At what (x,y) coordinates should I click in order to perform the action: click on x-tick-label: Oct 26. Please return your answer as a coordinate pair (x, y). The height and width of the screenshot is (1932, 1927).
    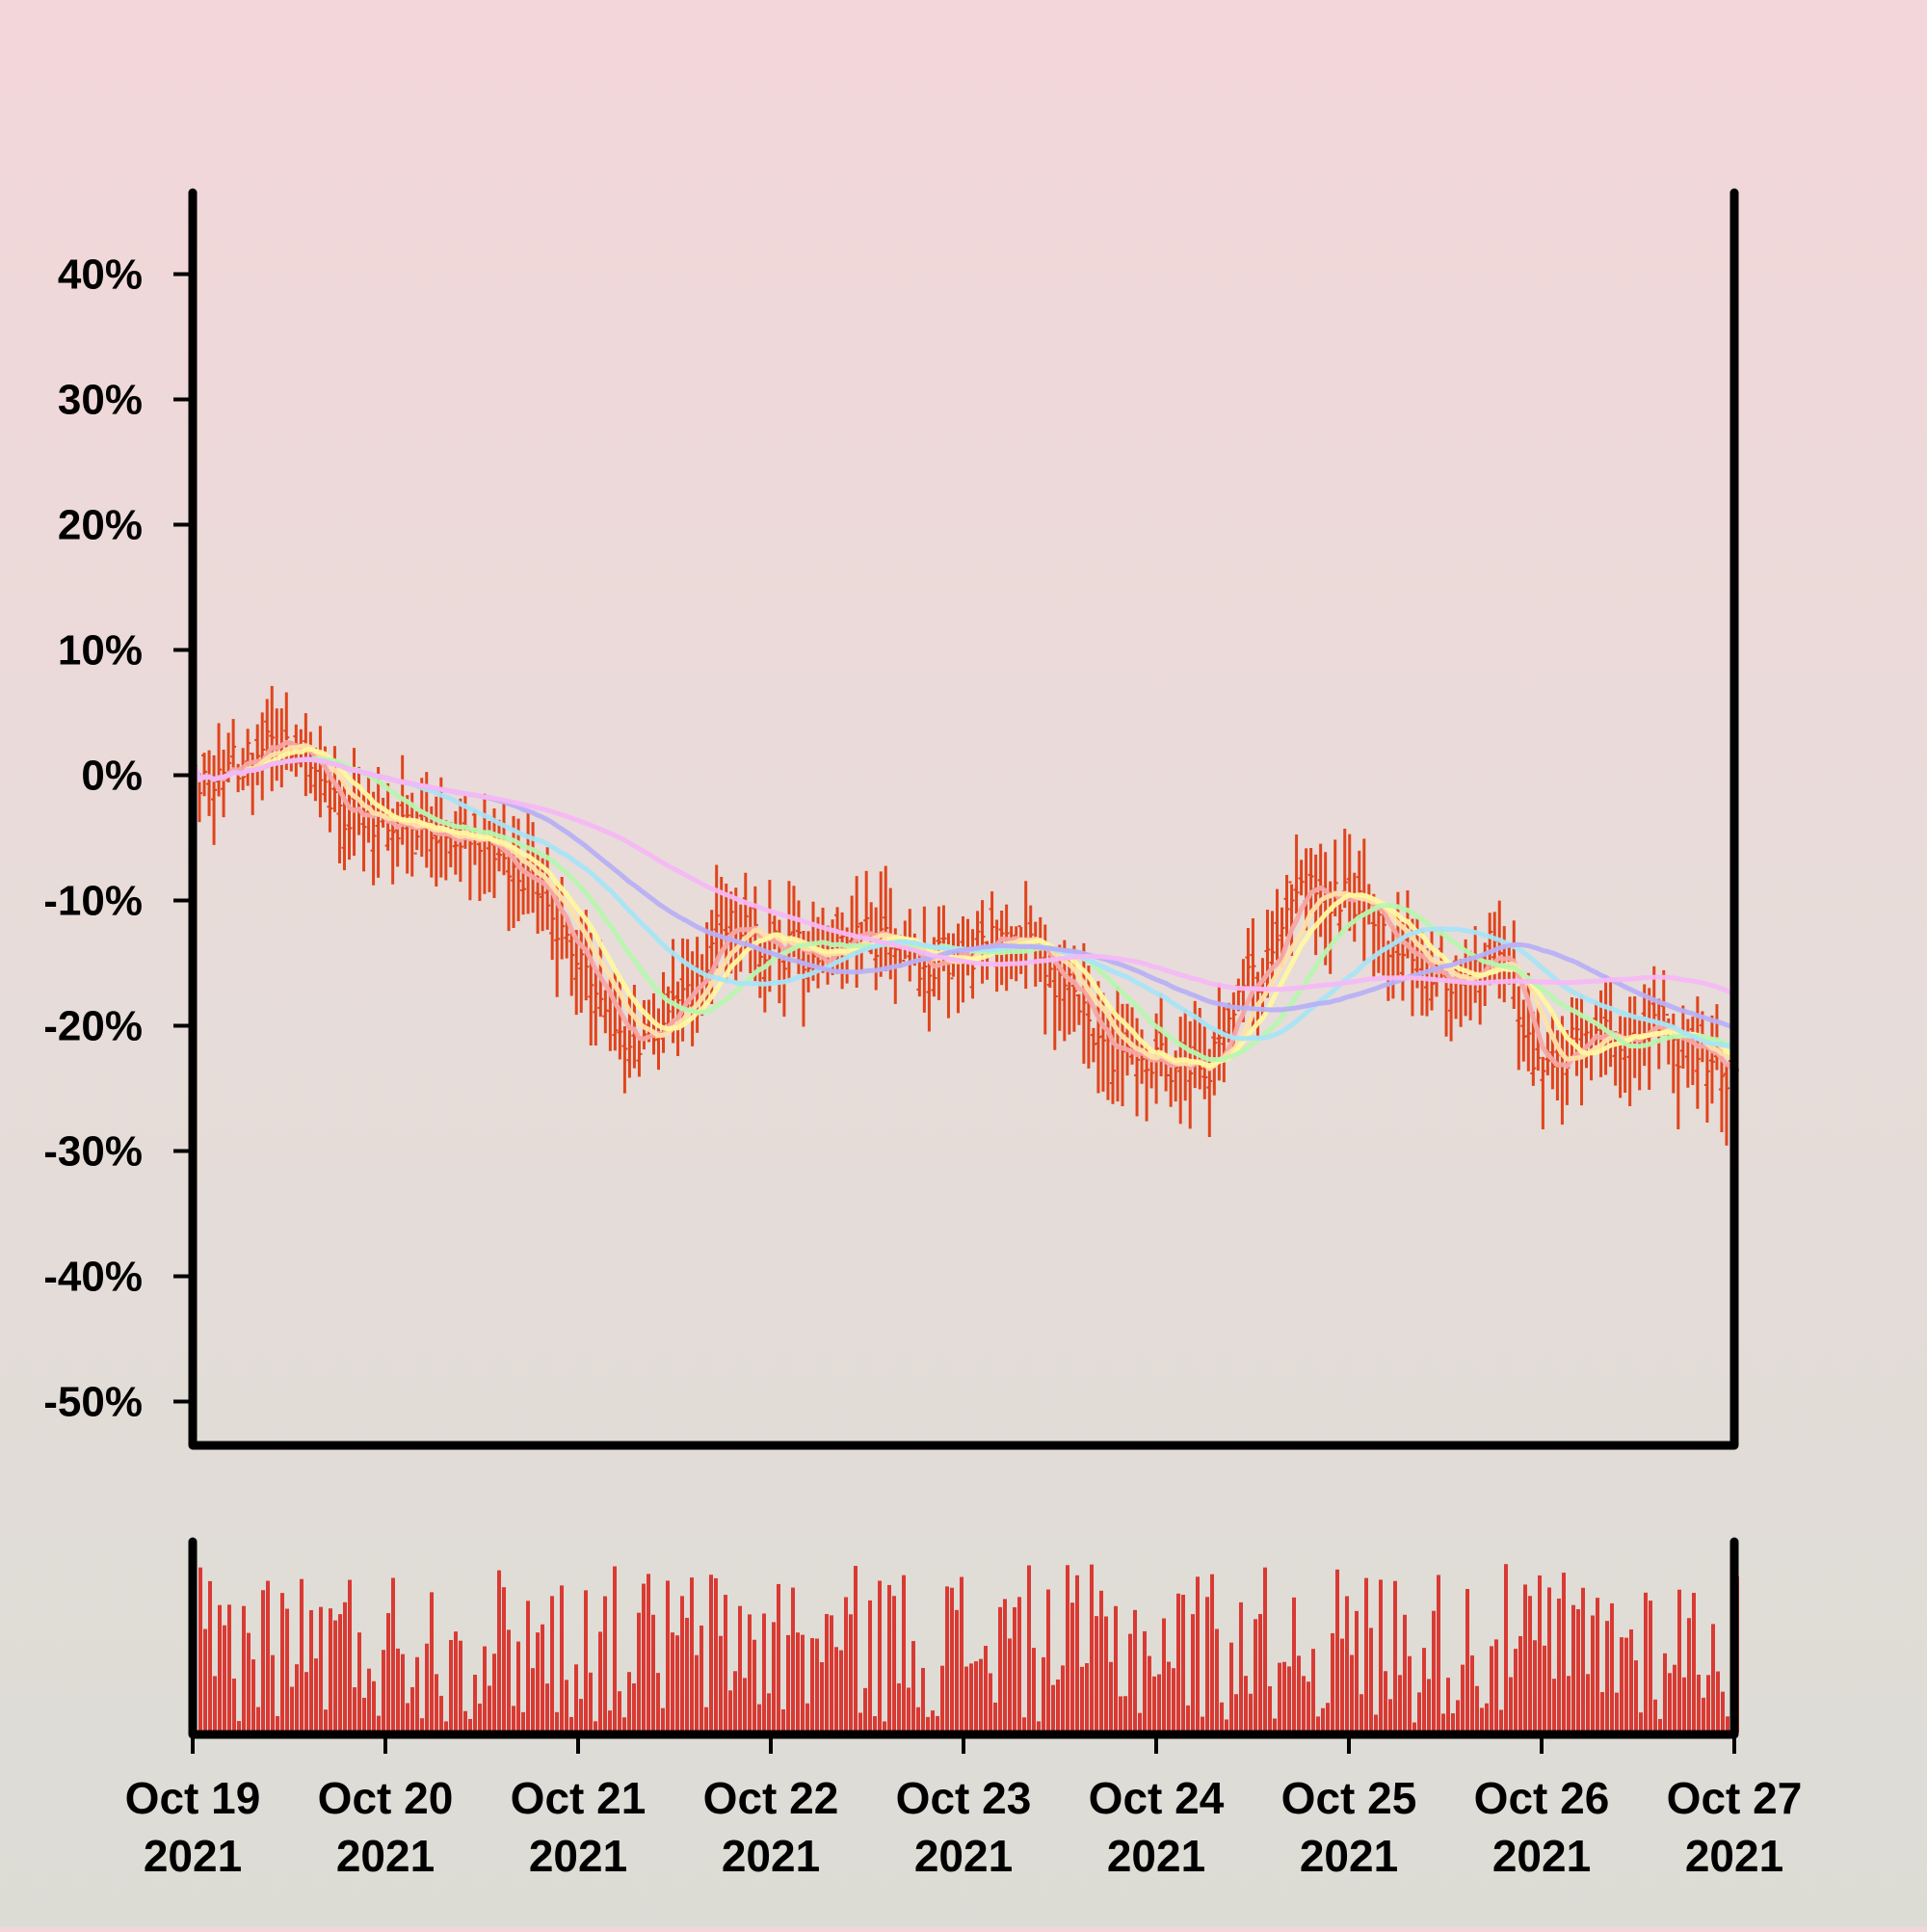
    Looking at the image, I should click on (1542, 1798).